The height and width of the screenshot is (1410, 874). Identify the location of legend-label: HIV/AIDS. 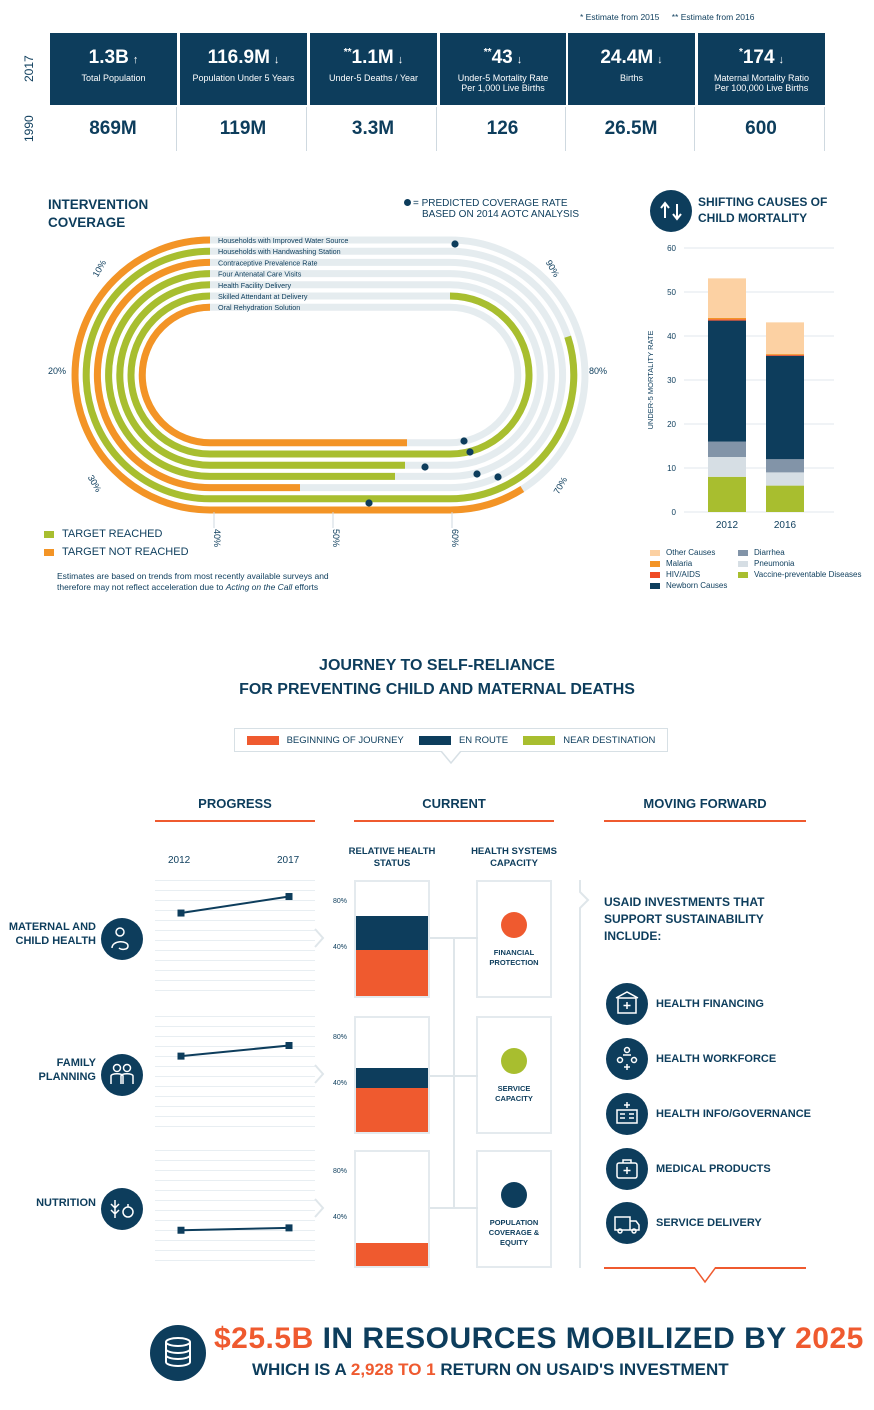
(683, 574).